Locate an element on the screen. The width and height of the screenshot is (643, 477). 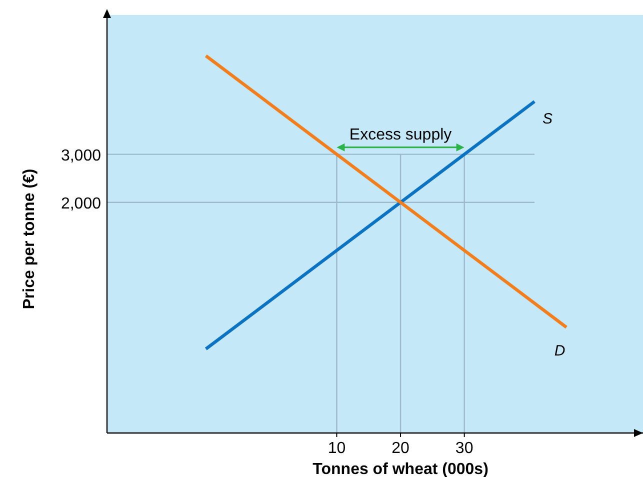
x-tick-label: 20 is located at coordinates (401, 448).